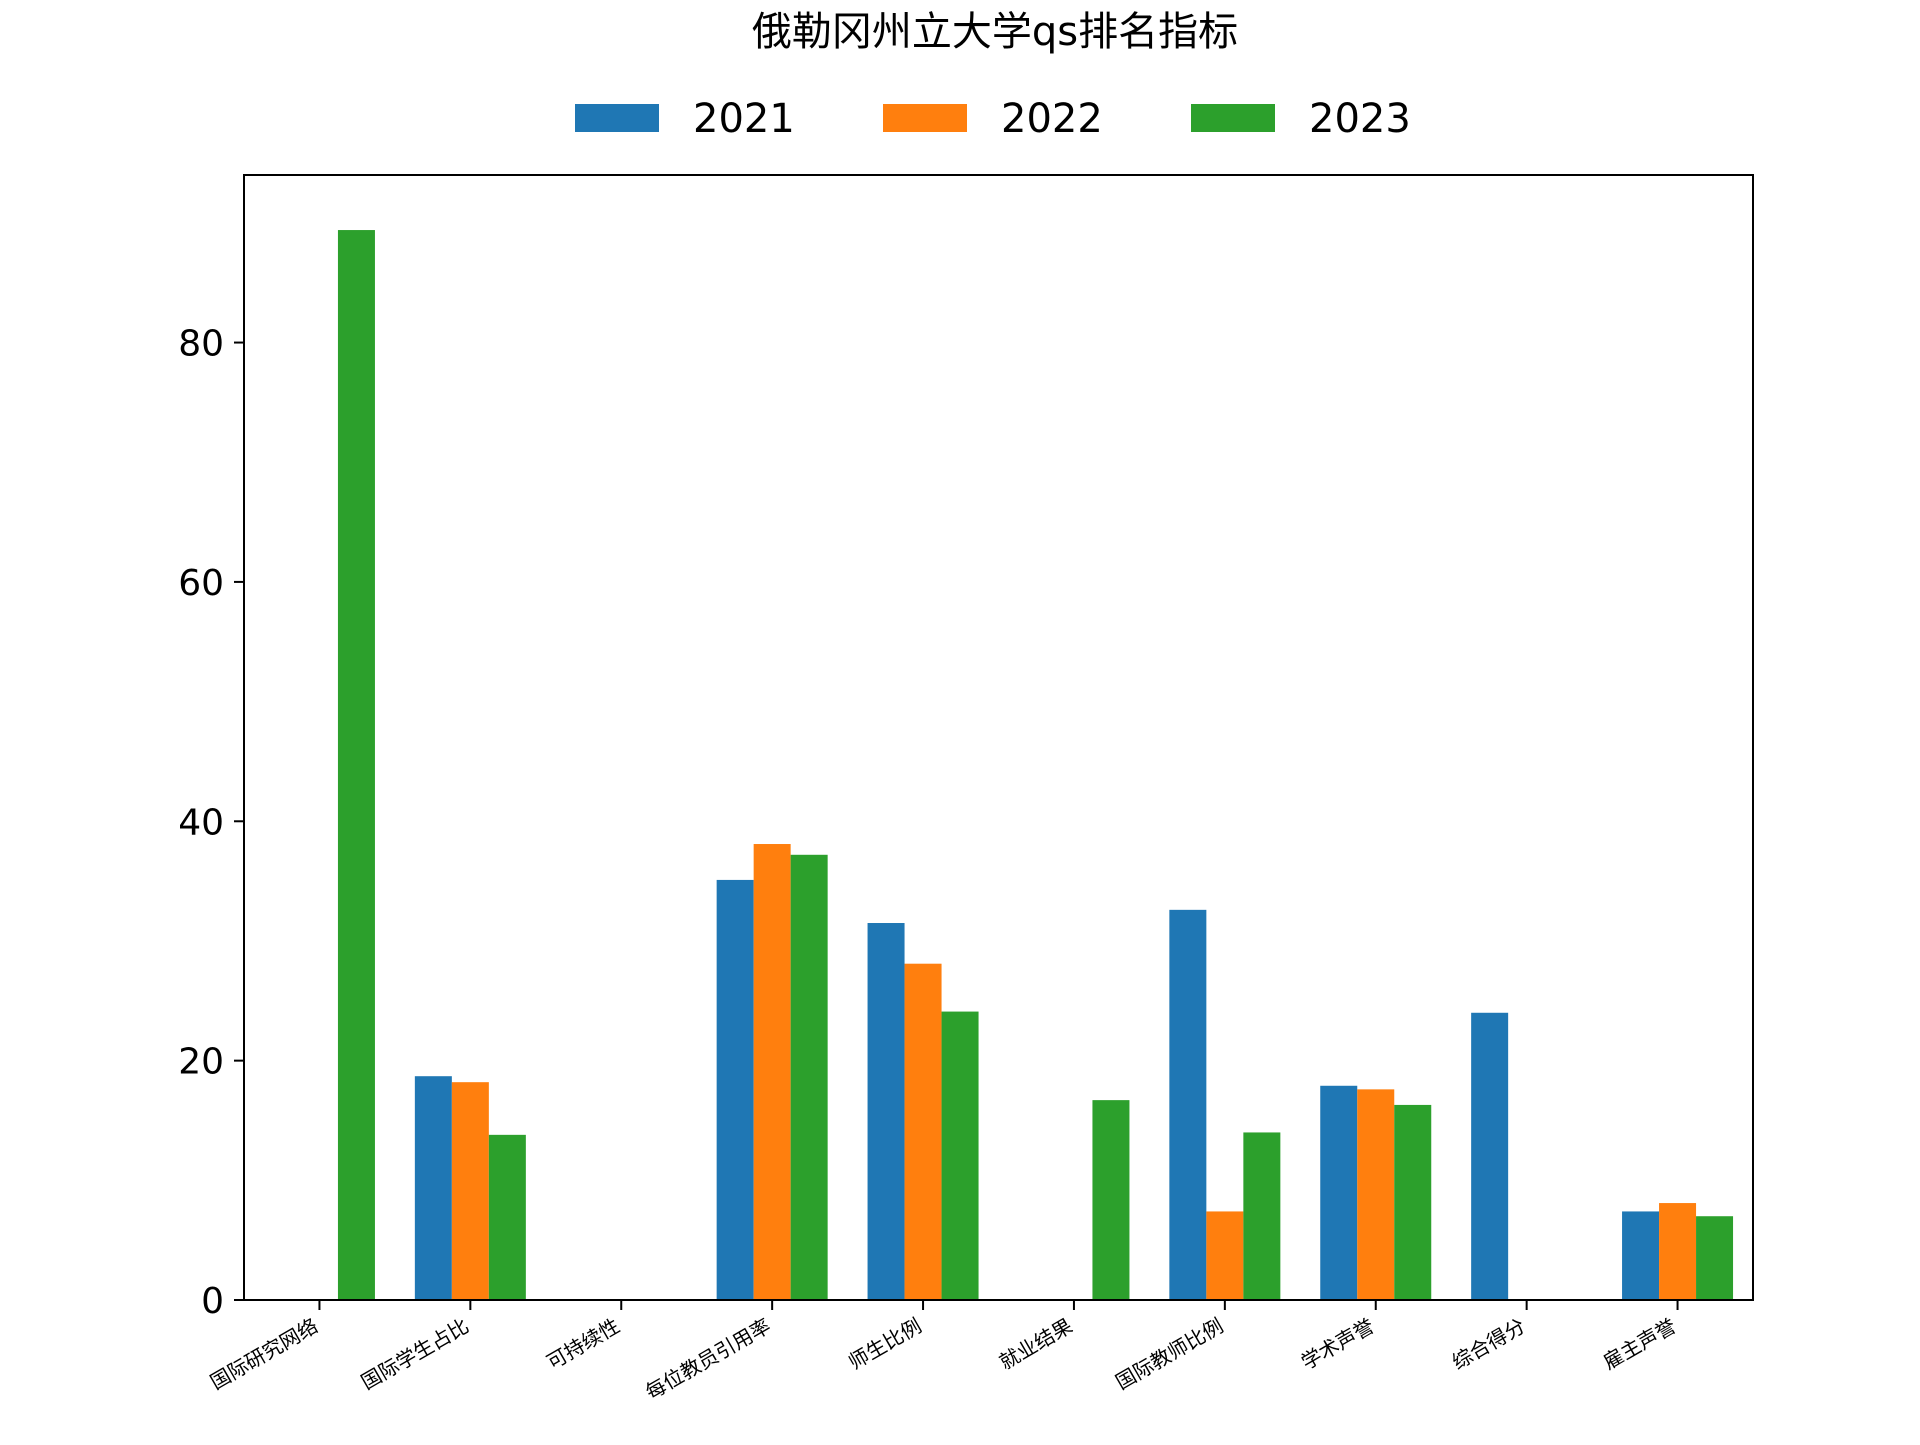 The width and height of the screenshot is (1920, 1445). I want to click on x-tick-label: 国际学生占比, so click(415, 1354).